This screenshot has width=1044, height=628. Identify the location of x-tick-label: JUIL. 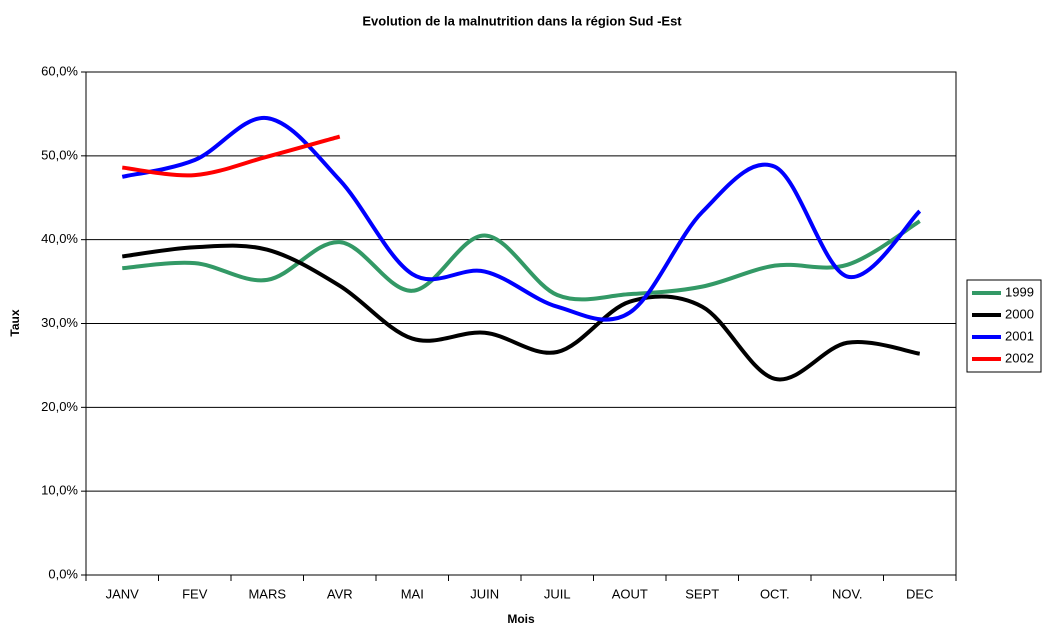
(557, 593).